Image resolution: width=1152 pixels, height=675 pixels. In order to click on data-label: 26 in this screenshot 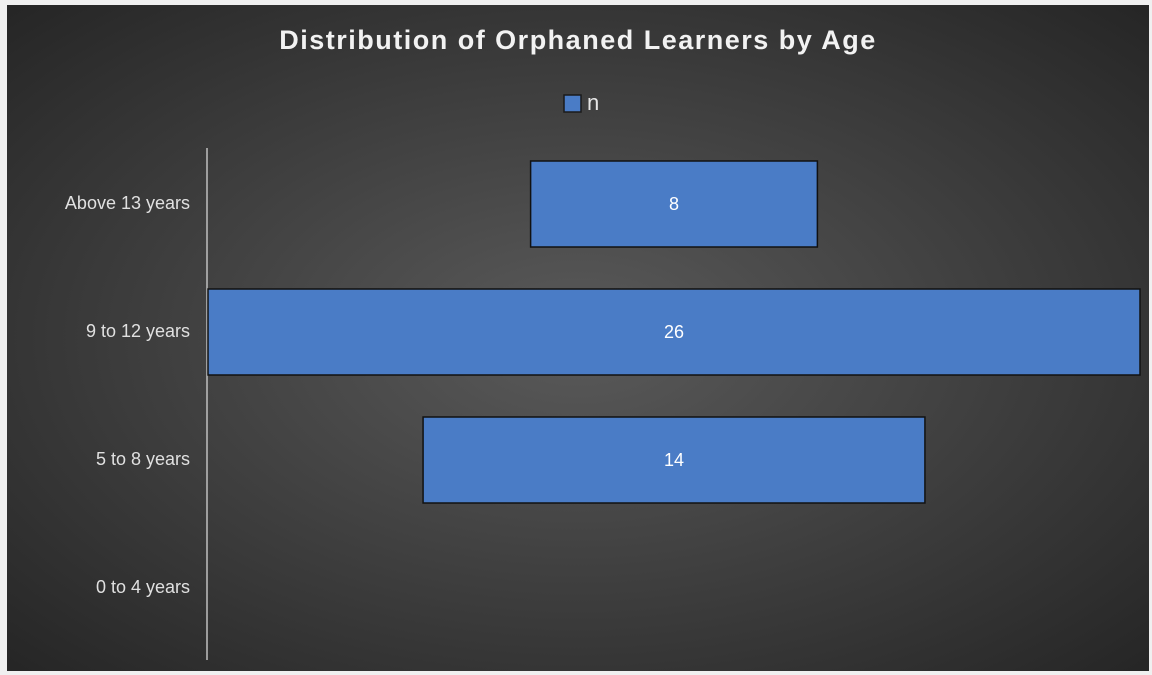, I will do `click(674, 332)`.